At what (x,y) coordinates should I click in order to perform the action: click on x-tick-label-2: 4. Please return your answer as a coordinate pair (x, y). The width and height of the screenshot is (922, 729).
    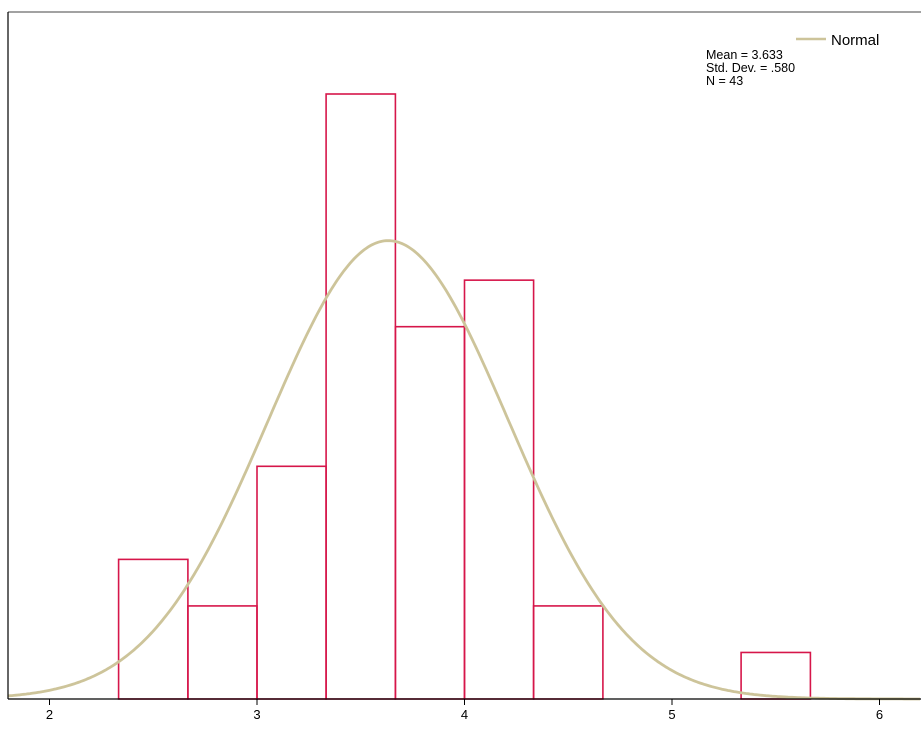
    Looking at the image, I should click on (464, 714).